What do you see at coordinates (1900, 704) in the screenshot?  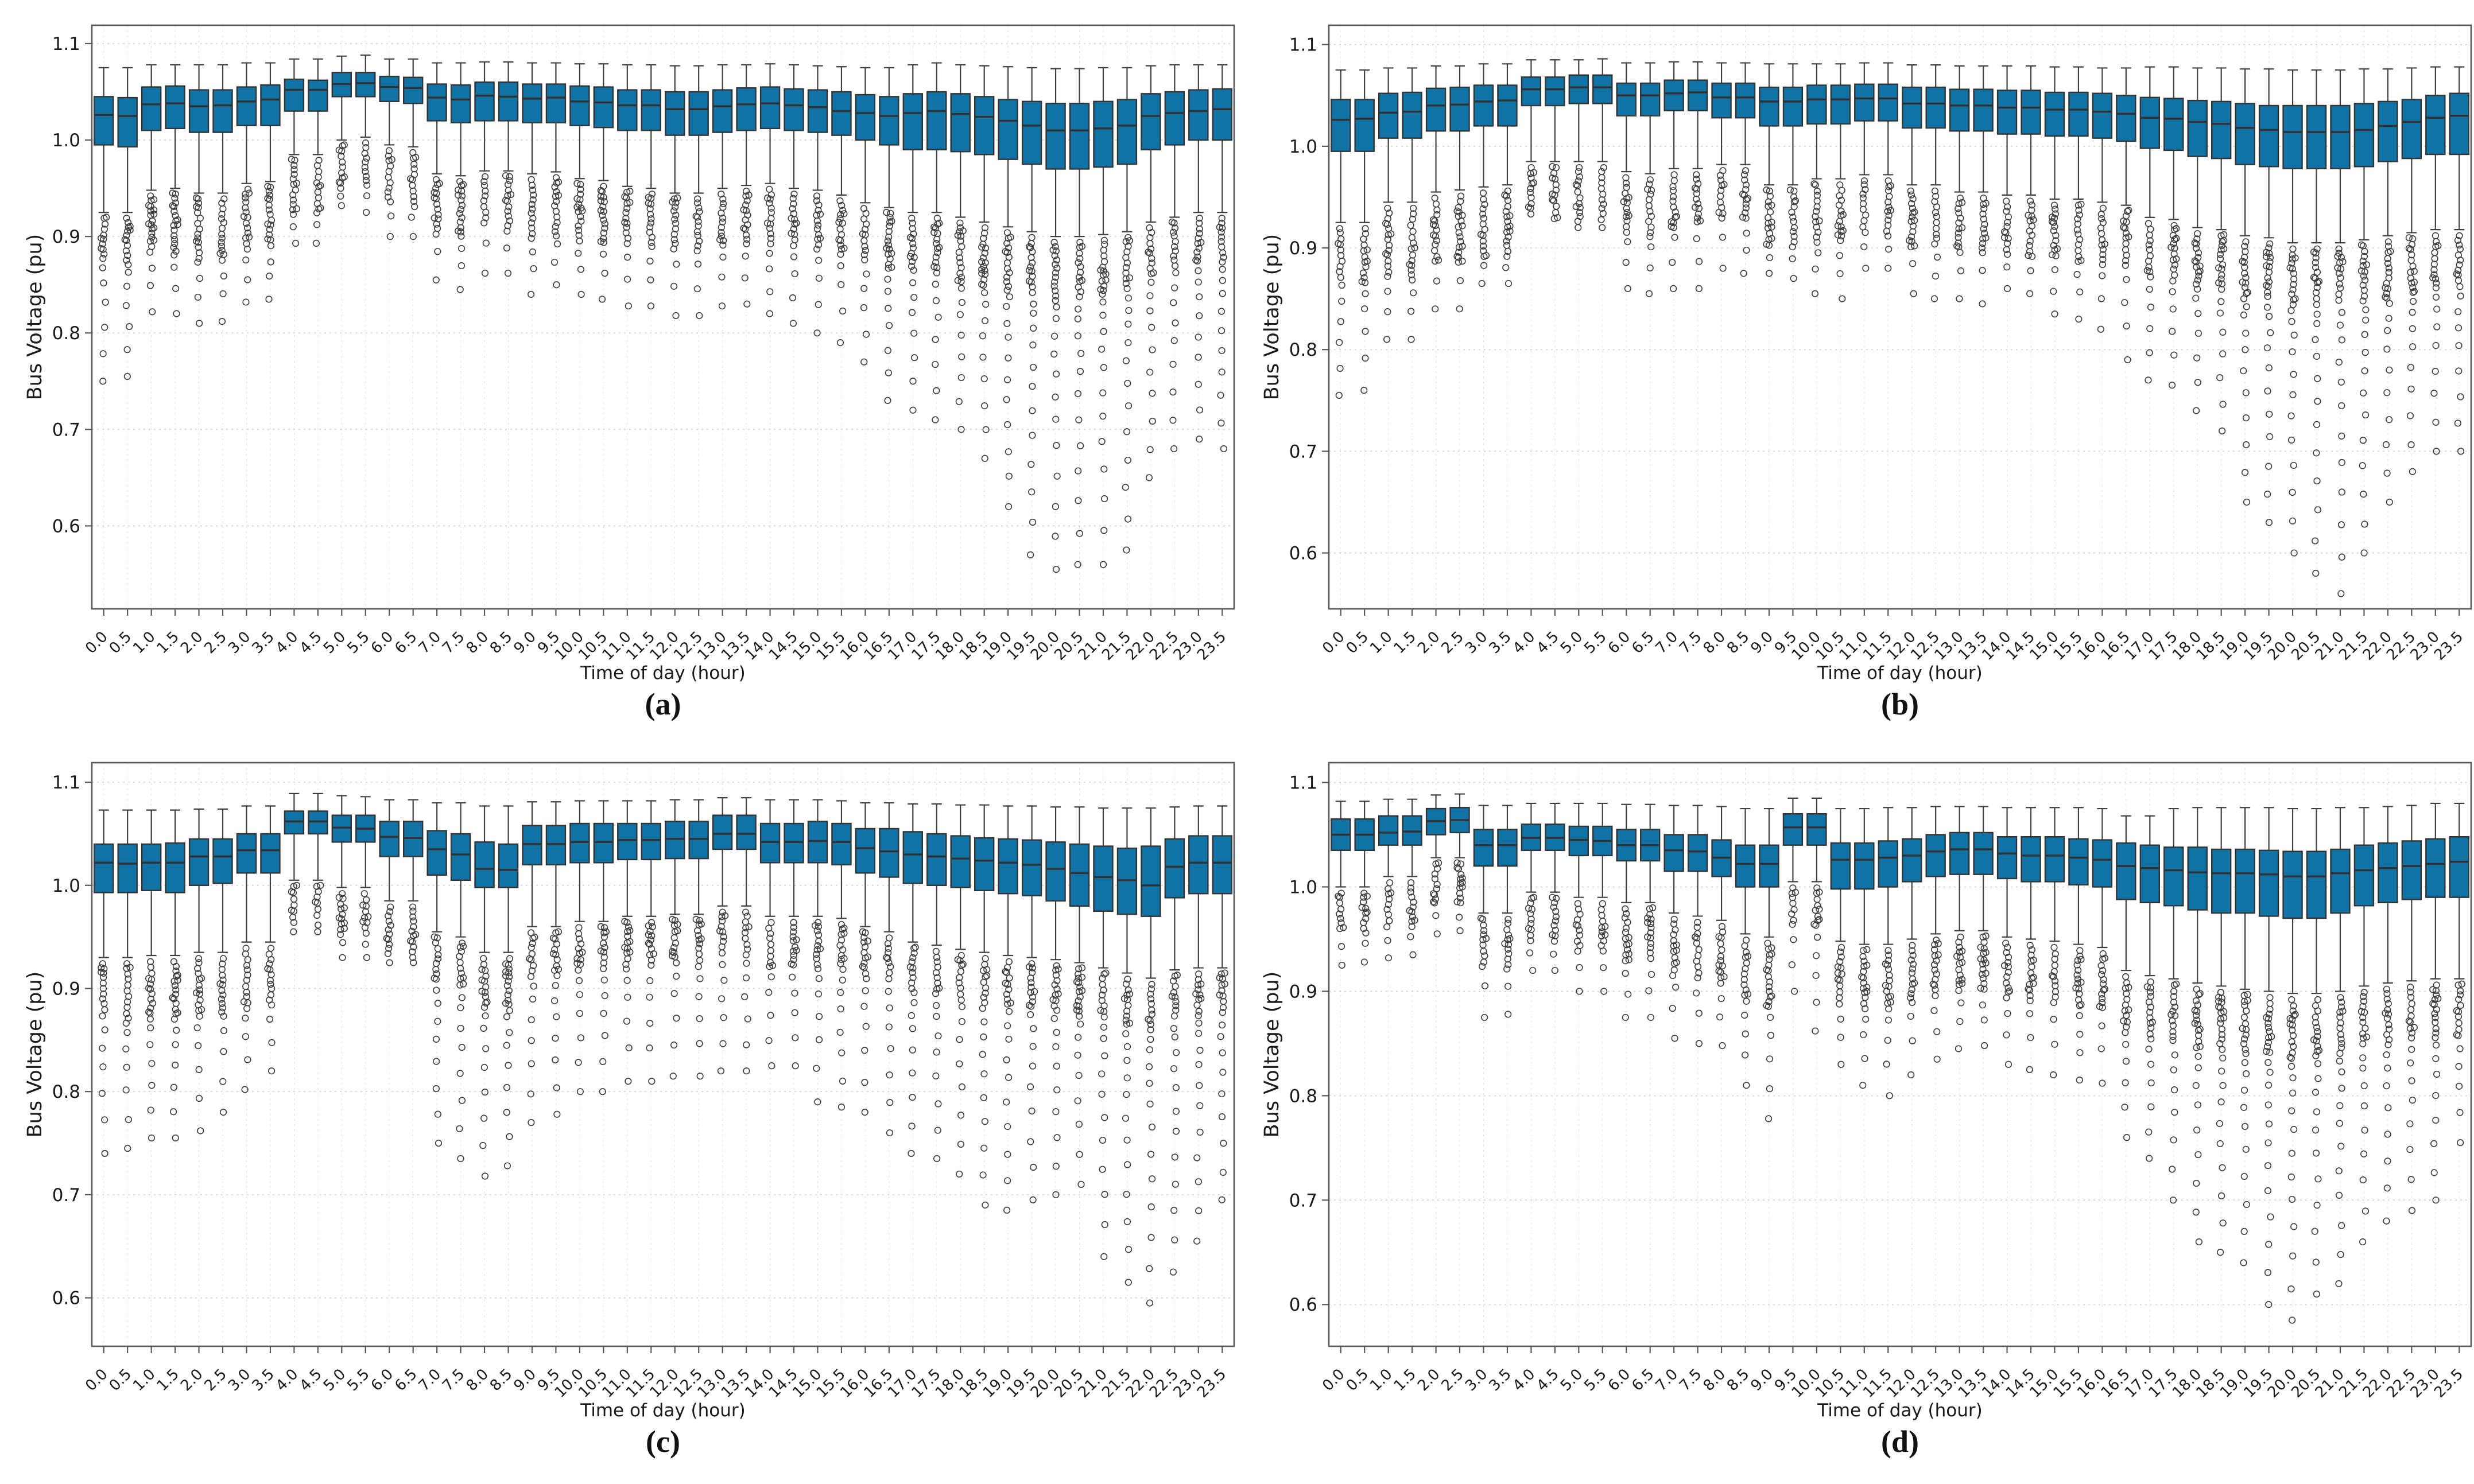 I see `subplot-caption-b: (b)` at bounding box center [1900, 704].